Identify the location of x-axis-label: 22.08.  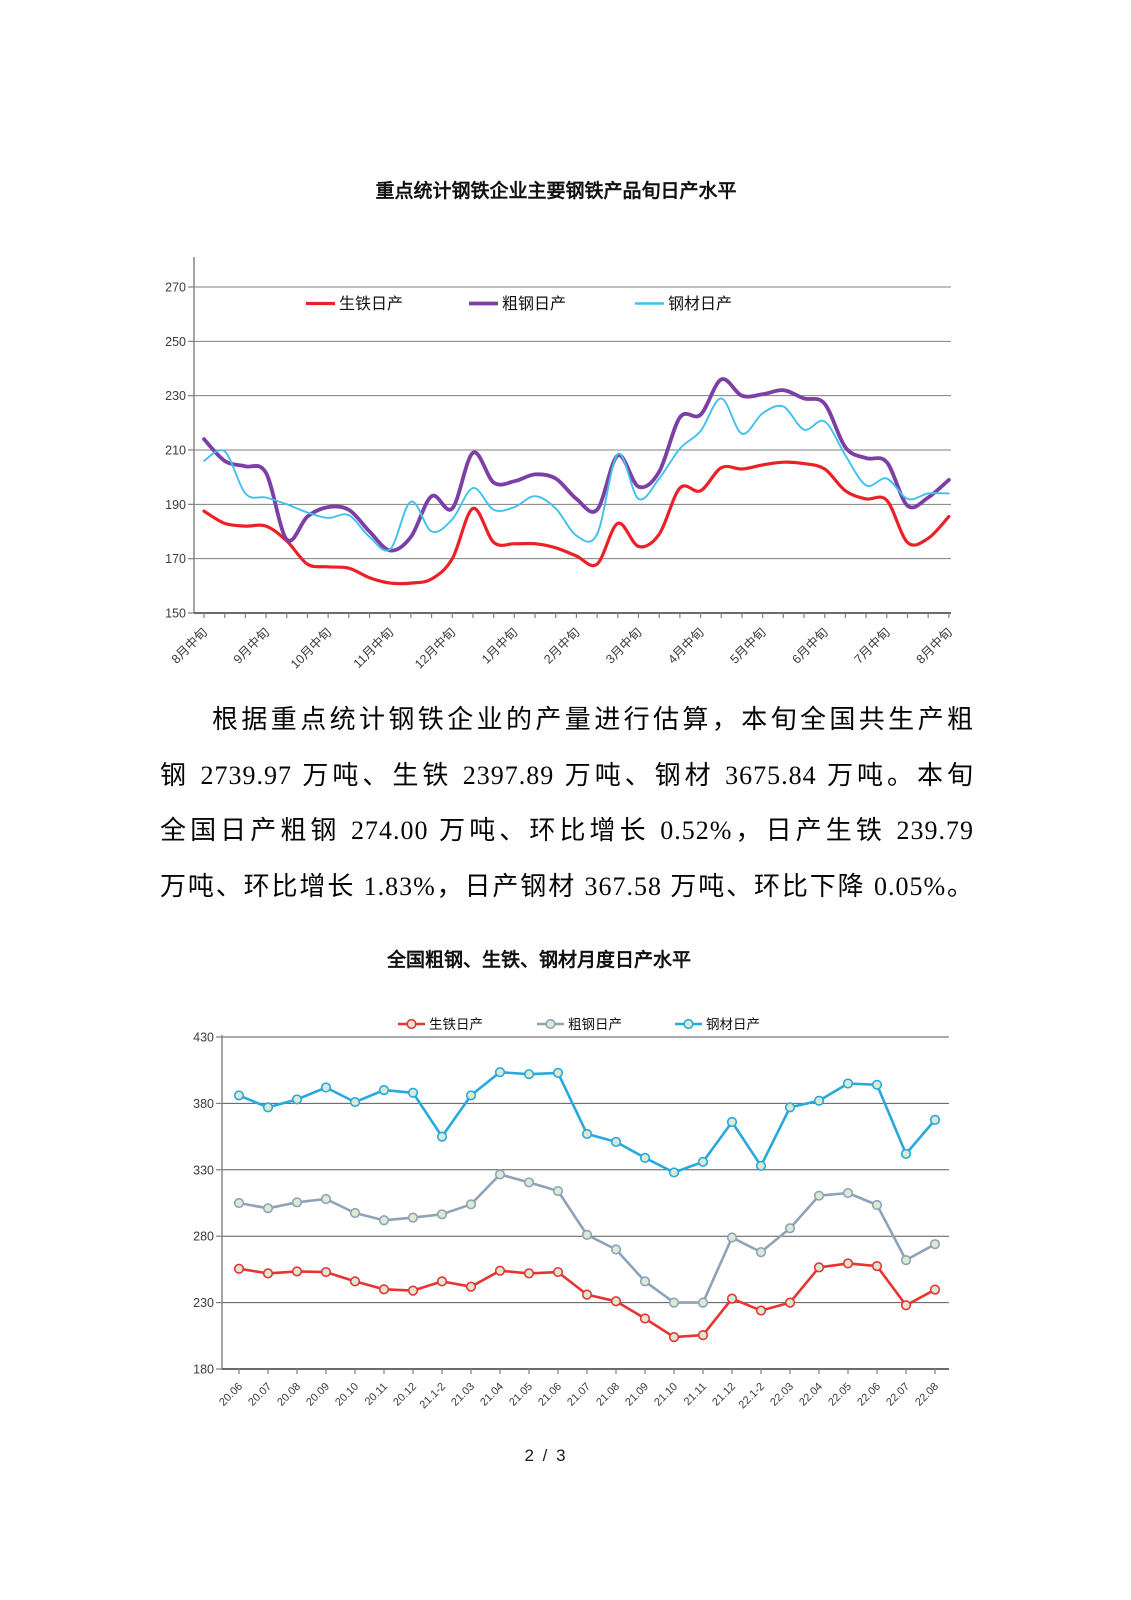
(927, 1395).